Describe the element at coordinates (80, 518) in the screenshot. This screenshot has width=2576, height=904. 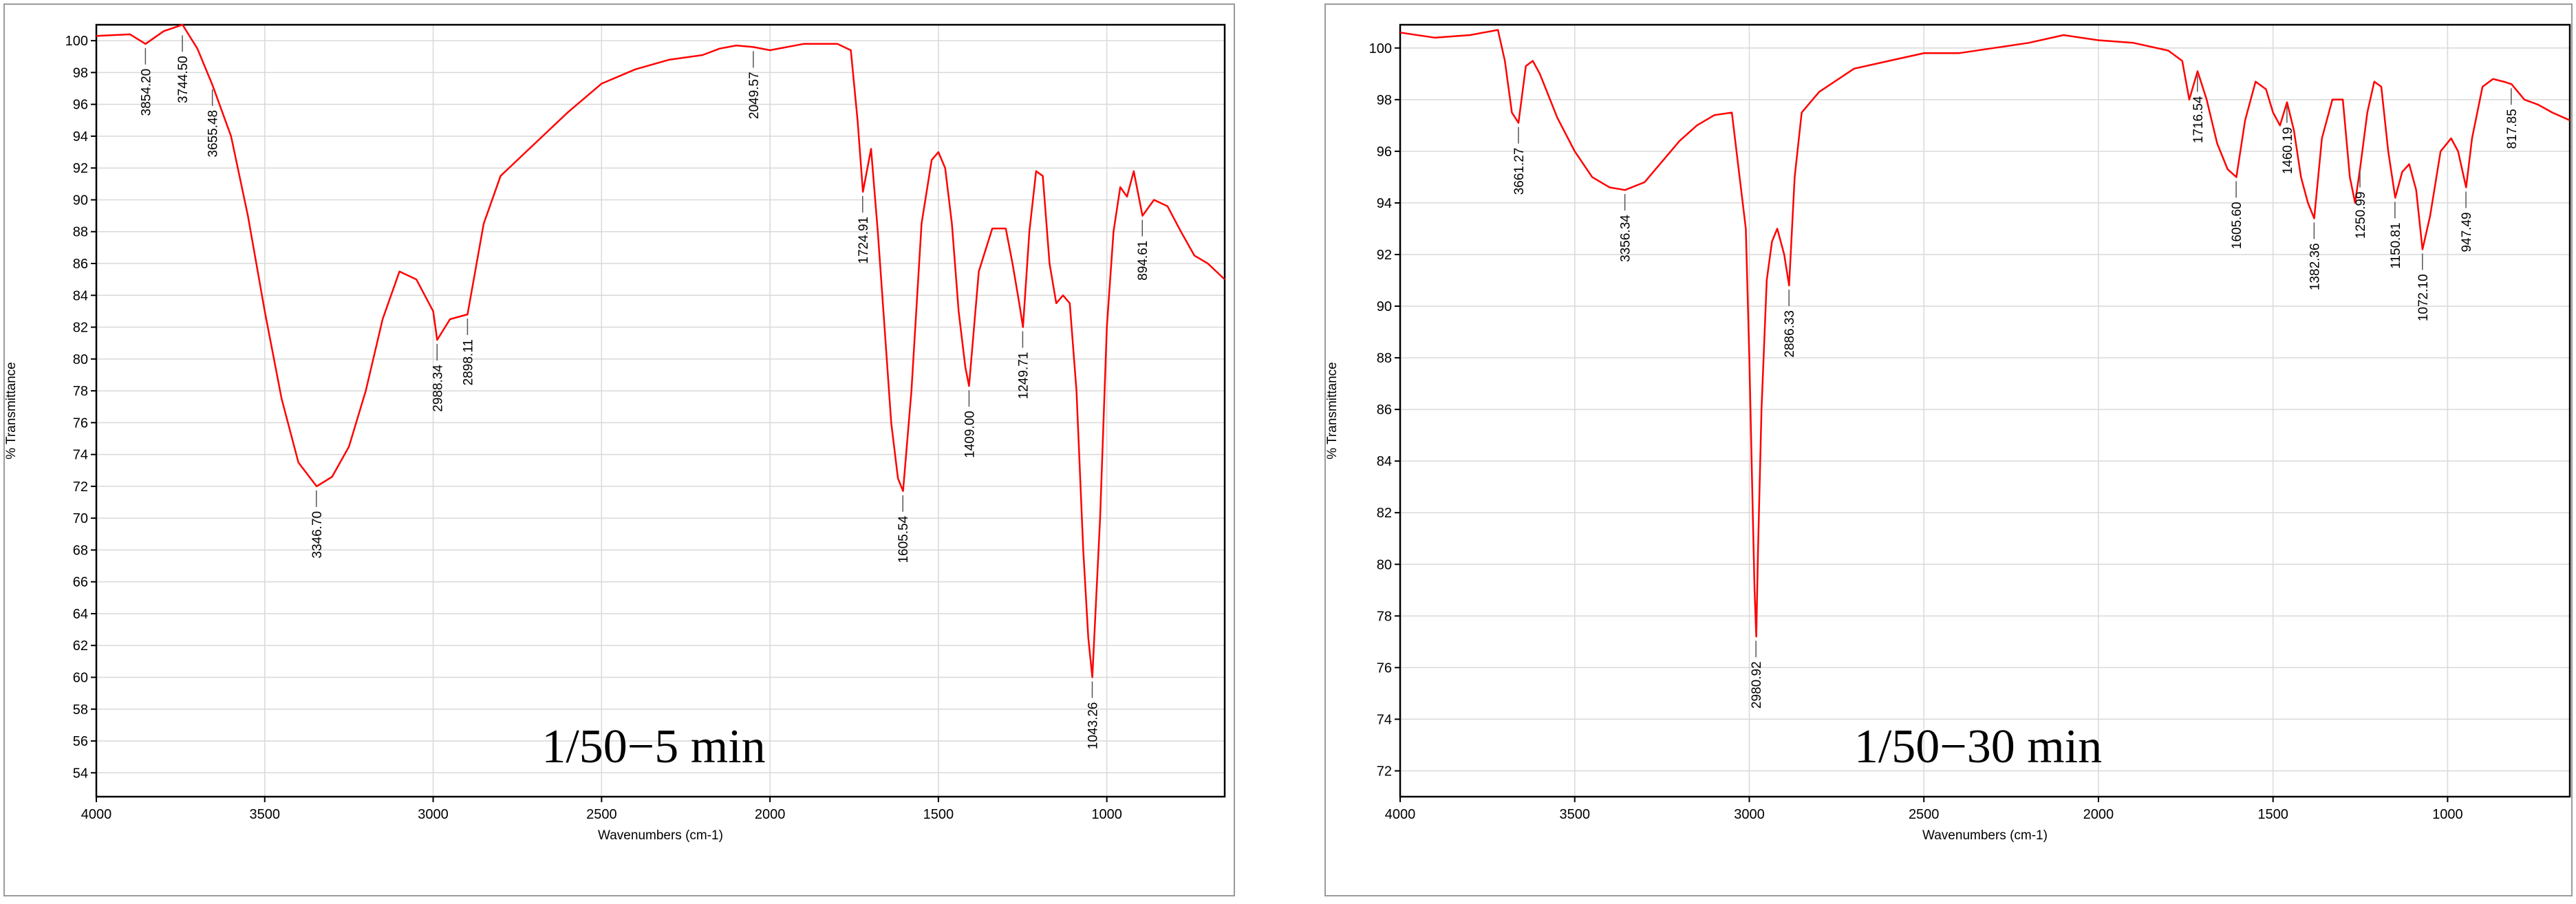
I see `y-tick-label: 70` at that location.